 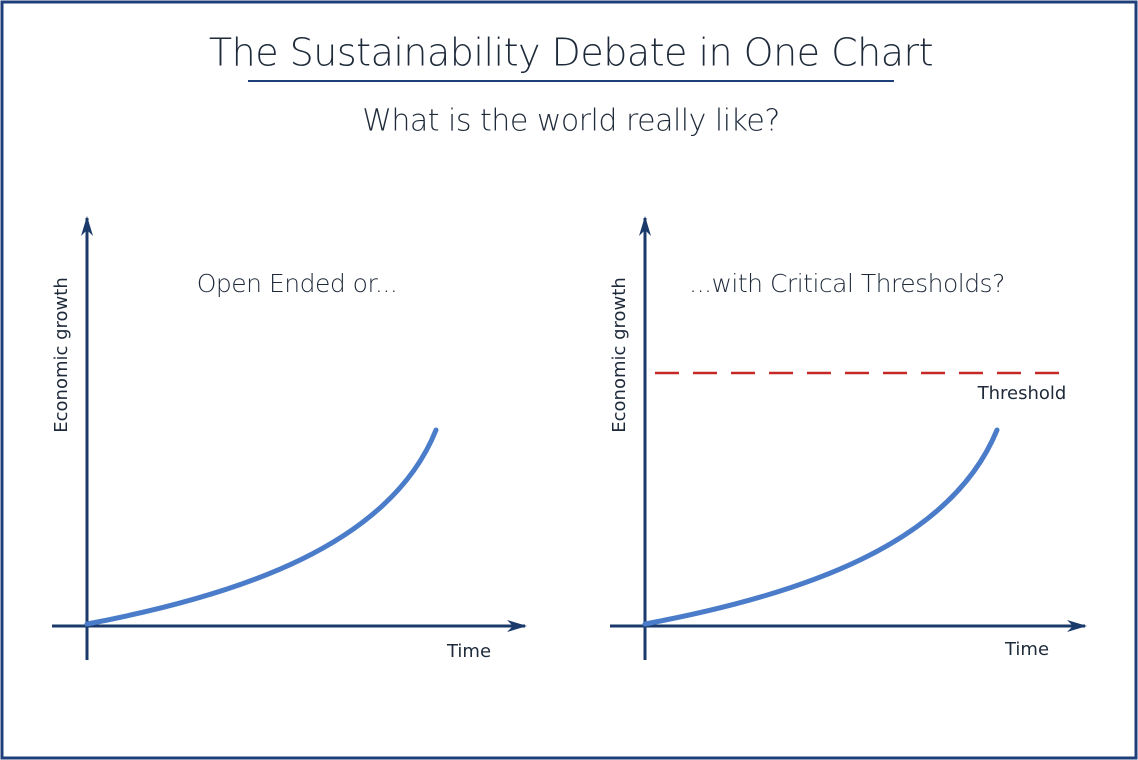 I want to click on threshold-label: Threshold, so click(x=1022, y=393).